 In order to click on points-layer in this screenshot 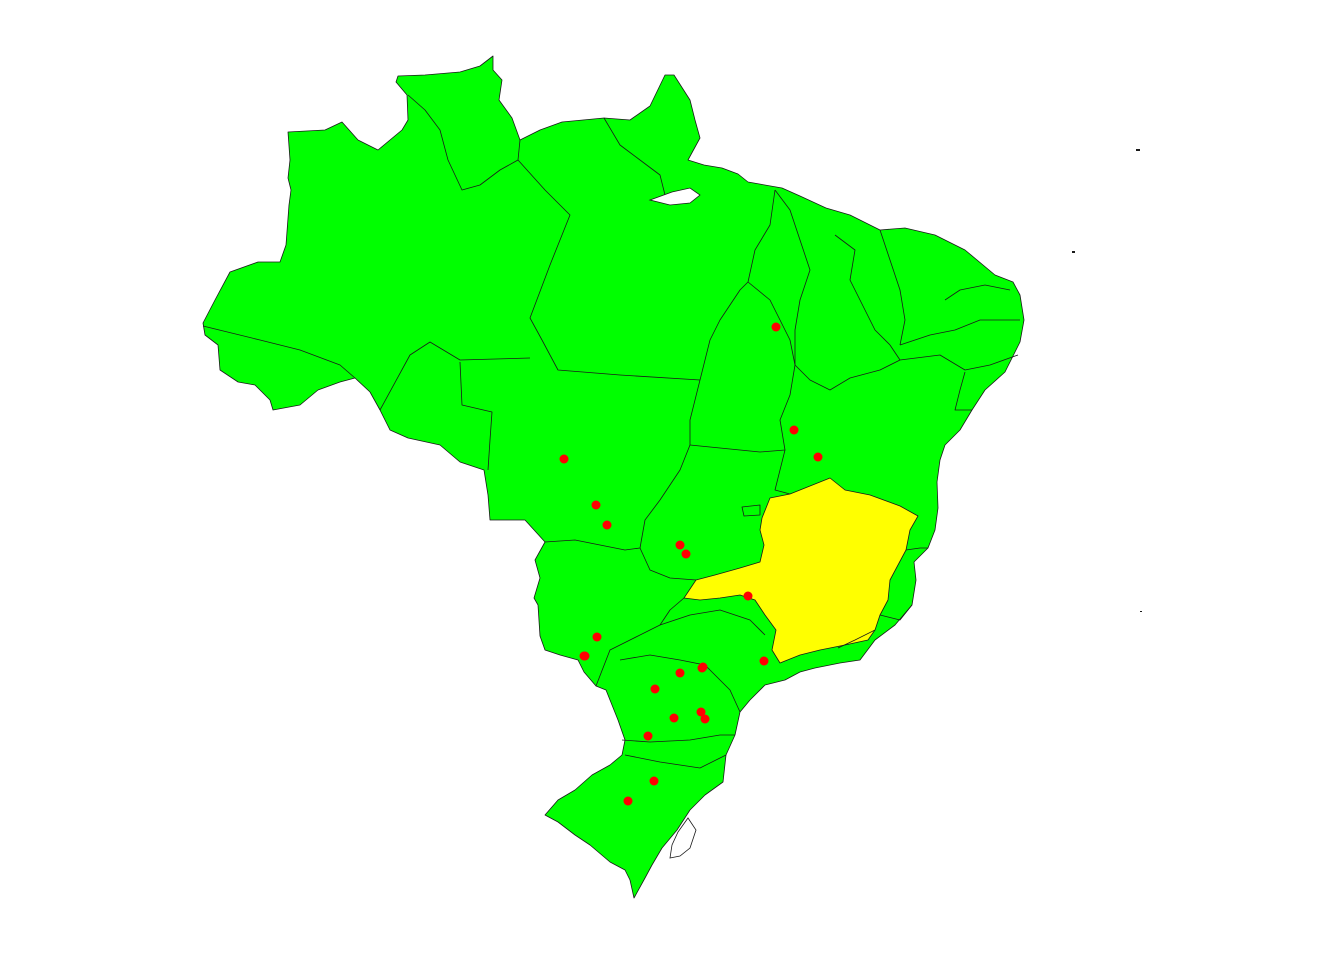, I will do `click(691, 564)`.